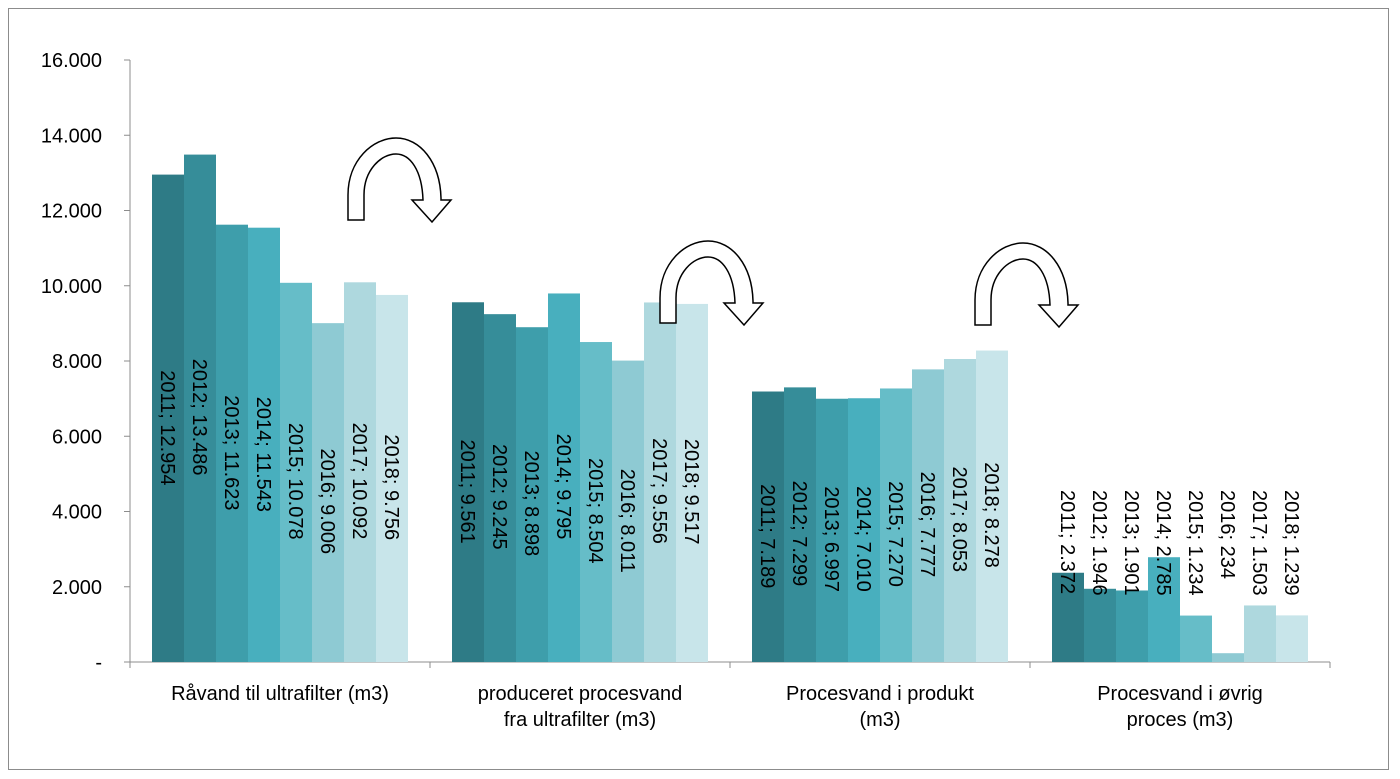 This screenshot has width=1400, height=779. What do you see at coordinates (1099, 543) in the screenshot?
I see `data-label: 2012; 1.946` at bounding box center [1099, 543].